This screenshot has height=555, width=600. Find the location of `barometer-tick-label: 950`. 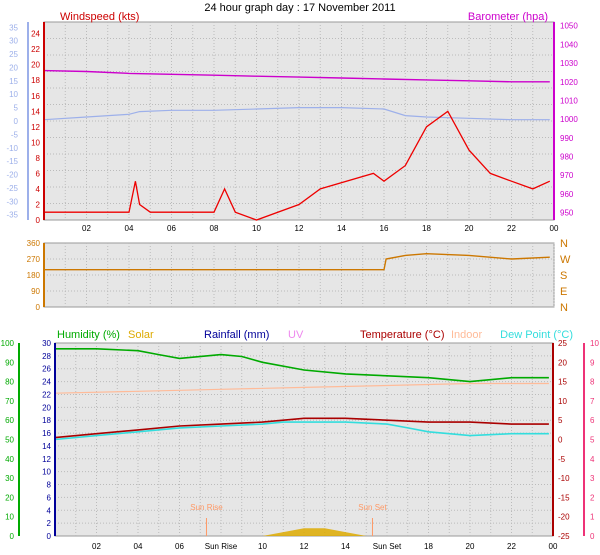

barometer-tick-label: 950 is located at coordinates (567, 213).